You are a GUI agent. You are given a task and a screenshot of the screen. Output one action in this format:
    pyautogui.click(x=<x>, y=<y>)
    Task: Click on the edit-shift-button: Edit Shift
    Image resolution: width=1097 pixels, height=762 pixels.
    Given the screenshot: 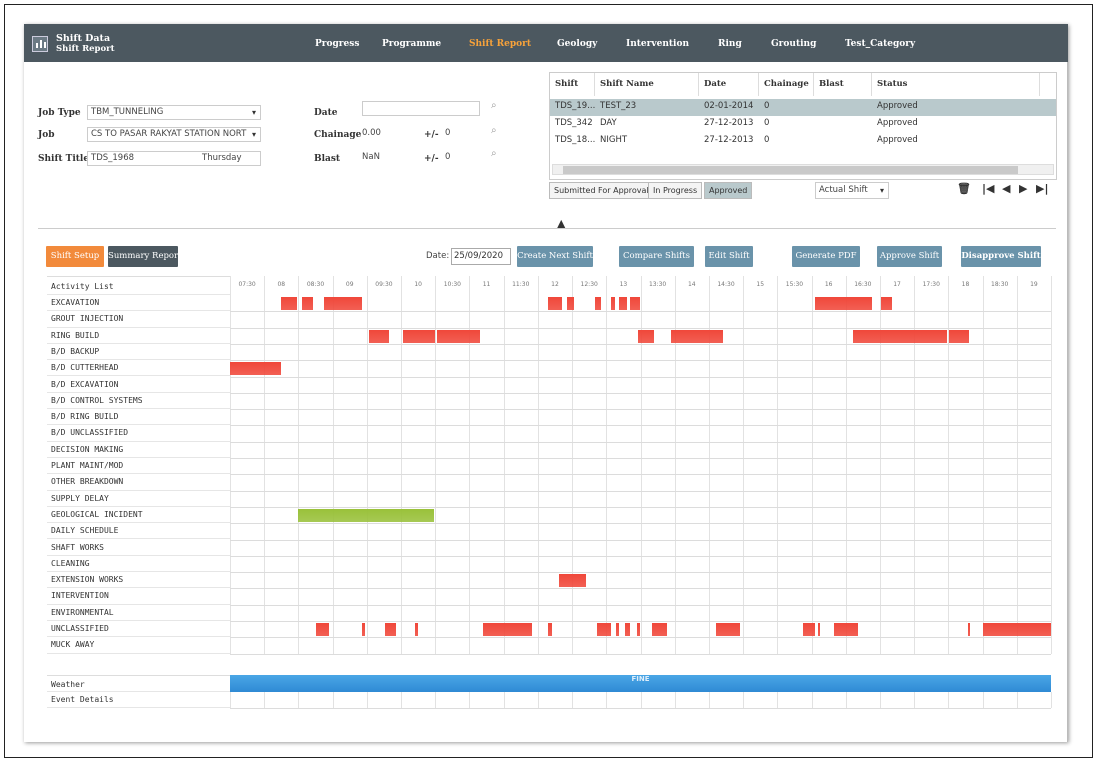 What is the action you would take?
    pyautogui.click(x=729, y=256)
    